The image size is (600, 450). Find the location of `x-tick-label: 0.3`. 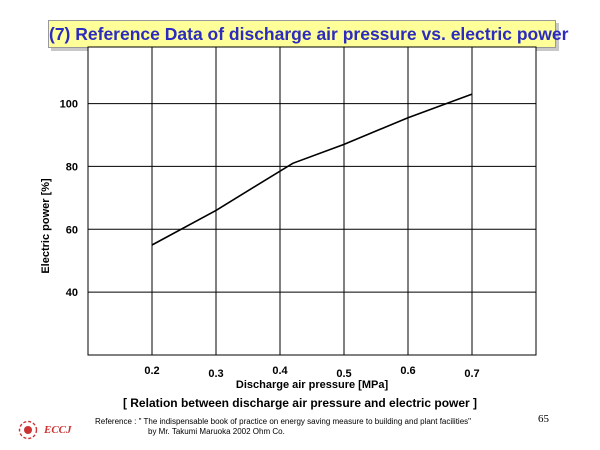

x-tick-label: 0.3 is located at coordinates (215, 374).